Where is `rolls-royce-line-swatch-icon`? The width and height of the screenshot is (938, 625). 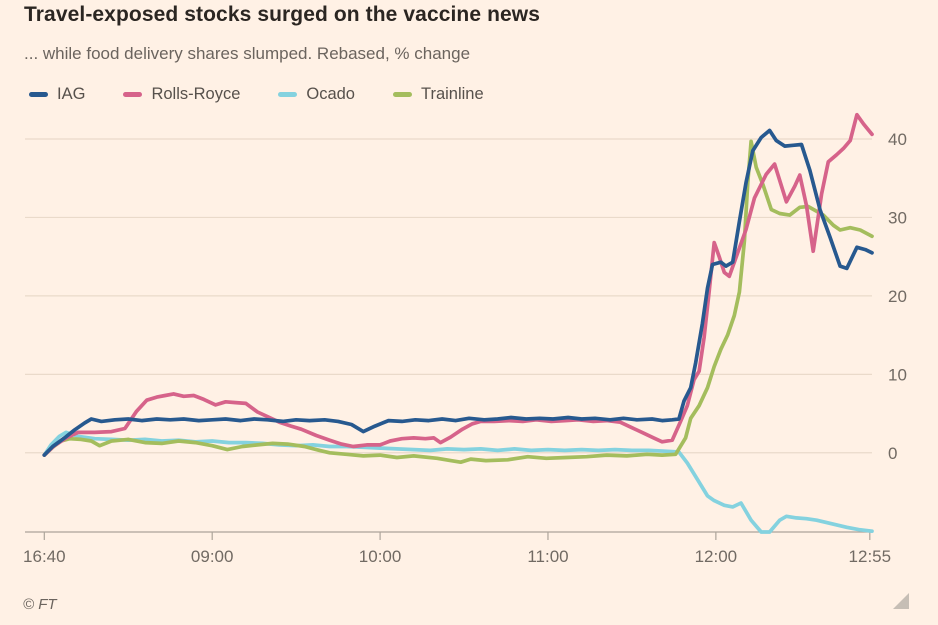 rolls-royce-line-swatch-icon is located at coordinates (133, 94).